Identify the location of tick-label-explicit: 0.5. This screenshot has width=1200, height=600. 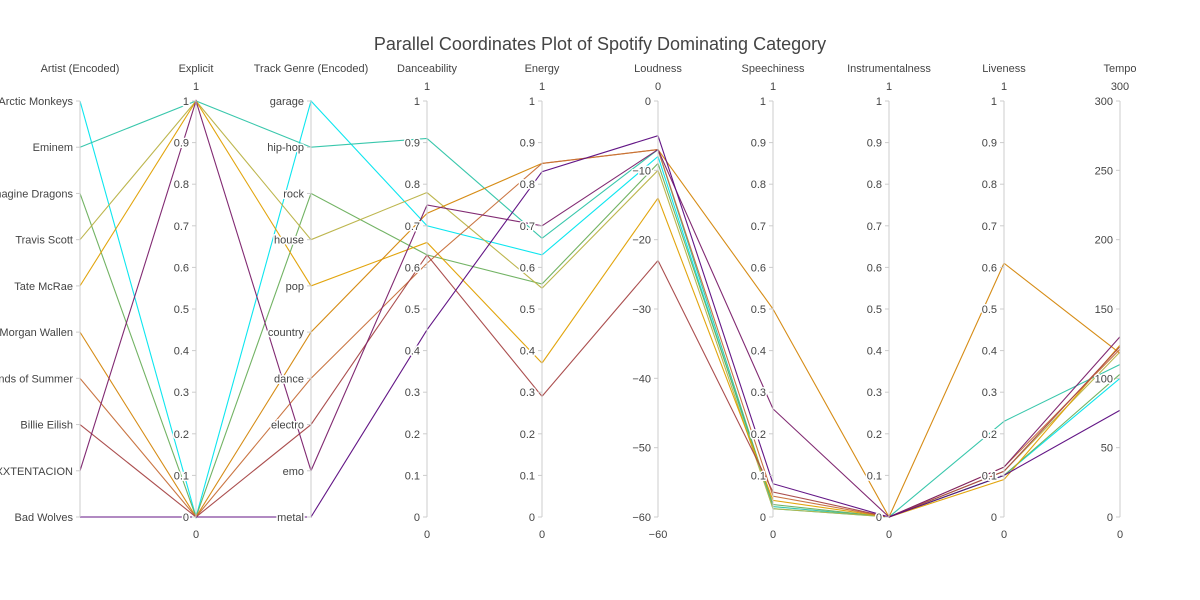
(181, 310).